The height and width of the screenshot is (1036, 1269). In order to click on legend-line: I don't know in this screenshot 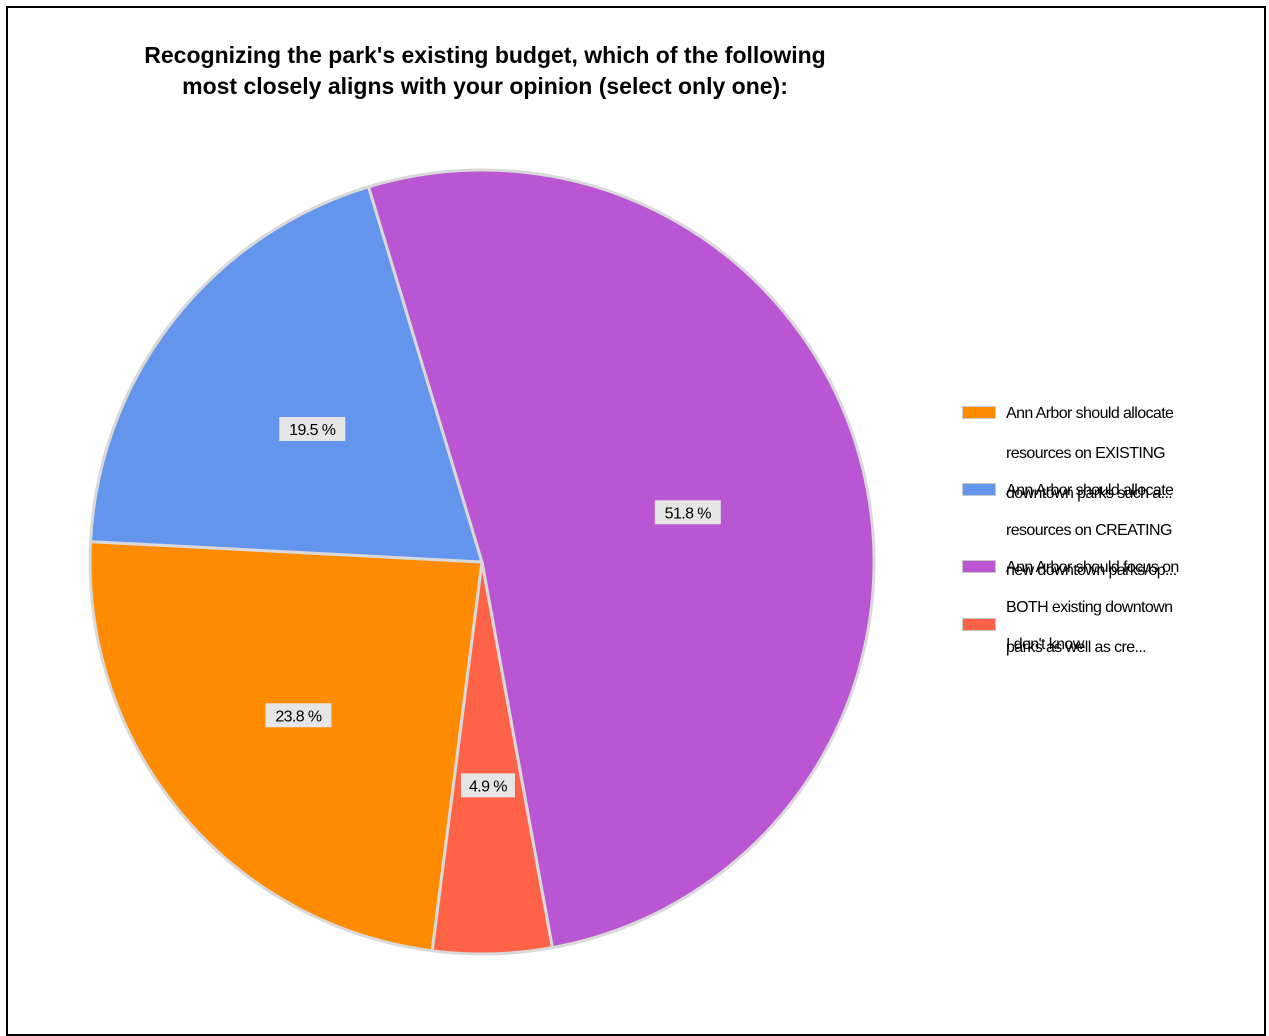, I will do `click(1045, 644)`.